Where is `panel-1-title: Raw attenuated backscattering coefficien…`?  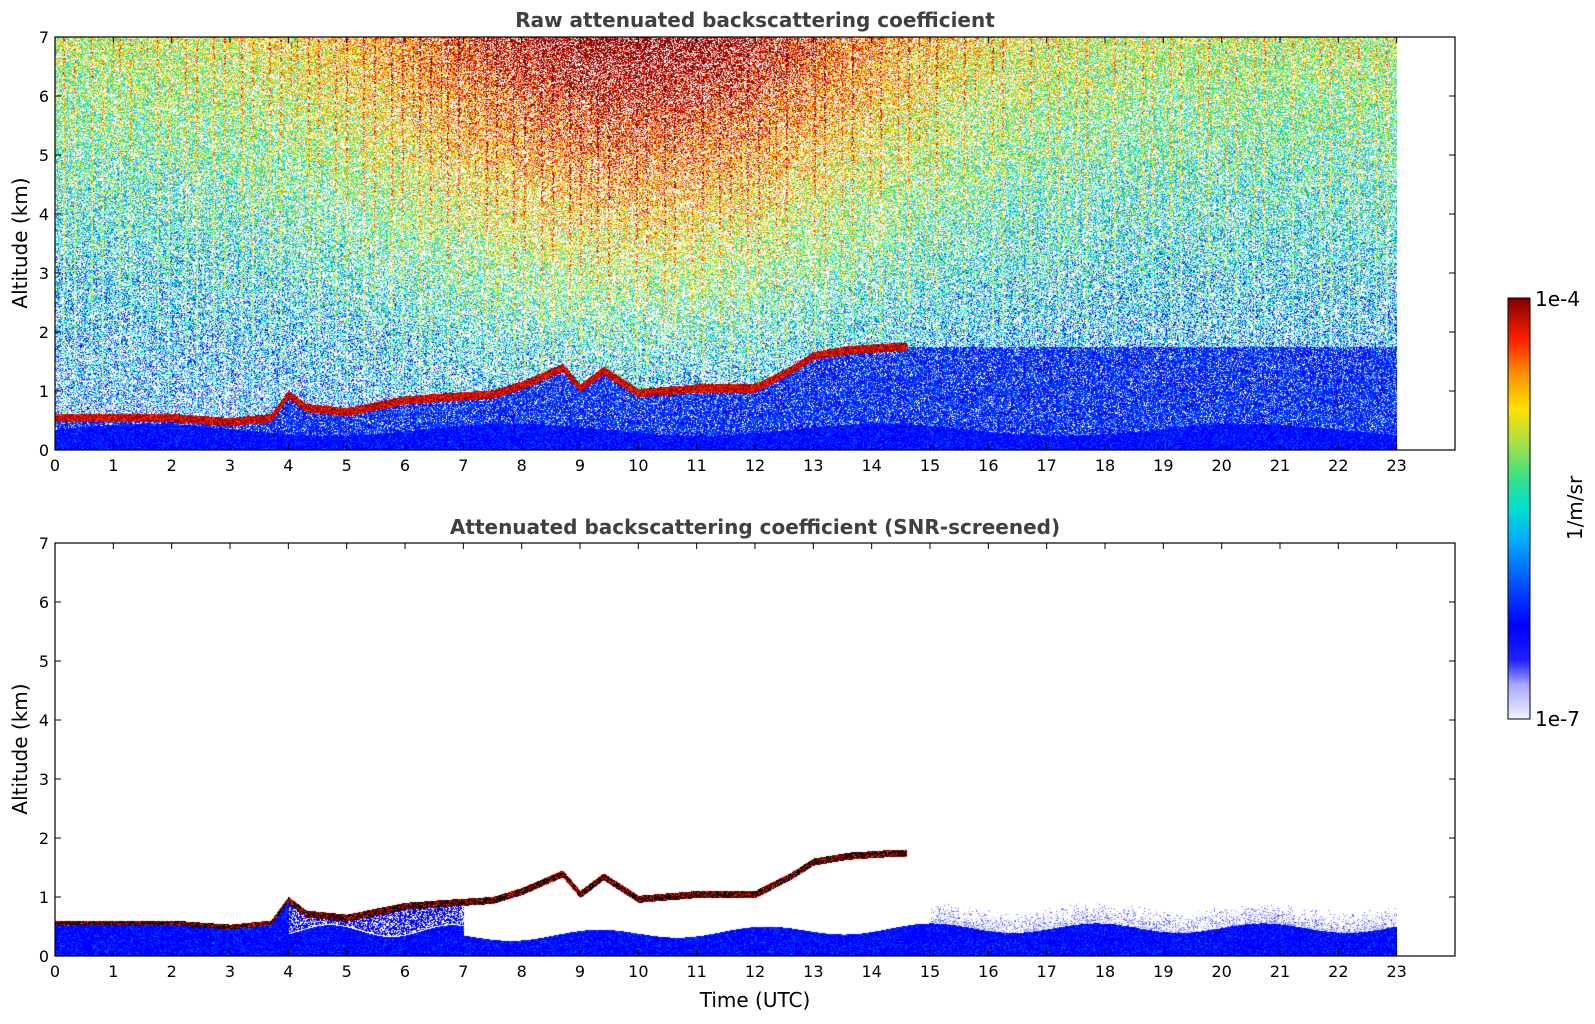
panel-1-title: Raw attenuated backscattering coefficien… is located at coordinates (755, 20).